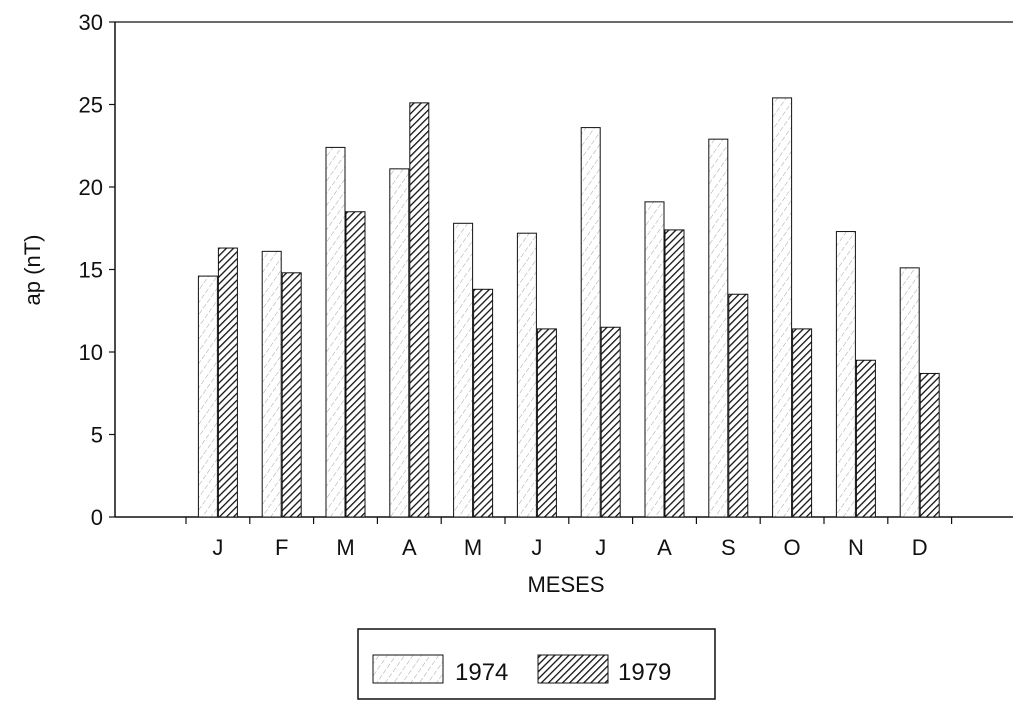 Image resolution: width=1013 pixels, height=708 pixels. What do you see at coordinates (281, 547) in the screenshot?
I see `x-tick-label: F` at bounding box center [281, 547].